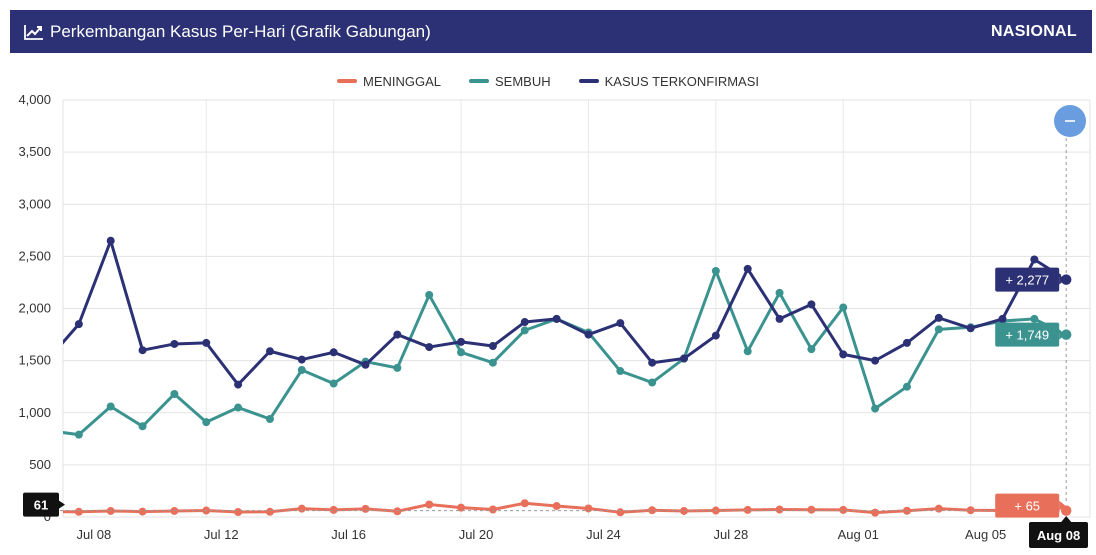 This screenshot has width=1096, height=555. I want to click on line-chart-icon, so click(33, 32).